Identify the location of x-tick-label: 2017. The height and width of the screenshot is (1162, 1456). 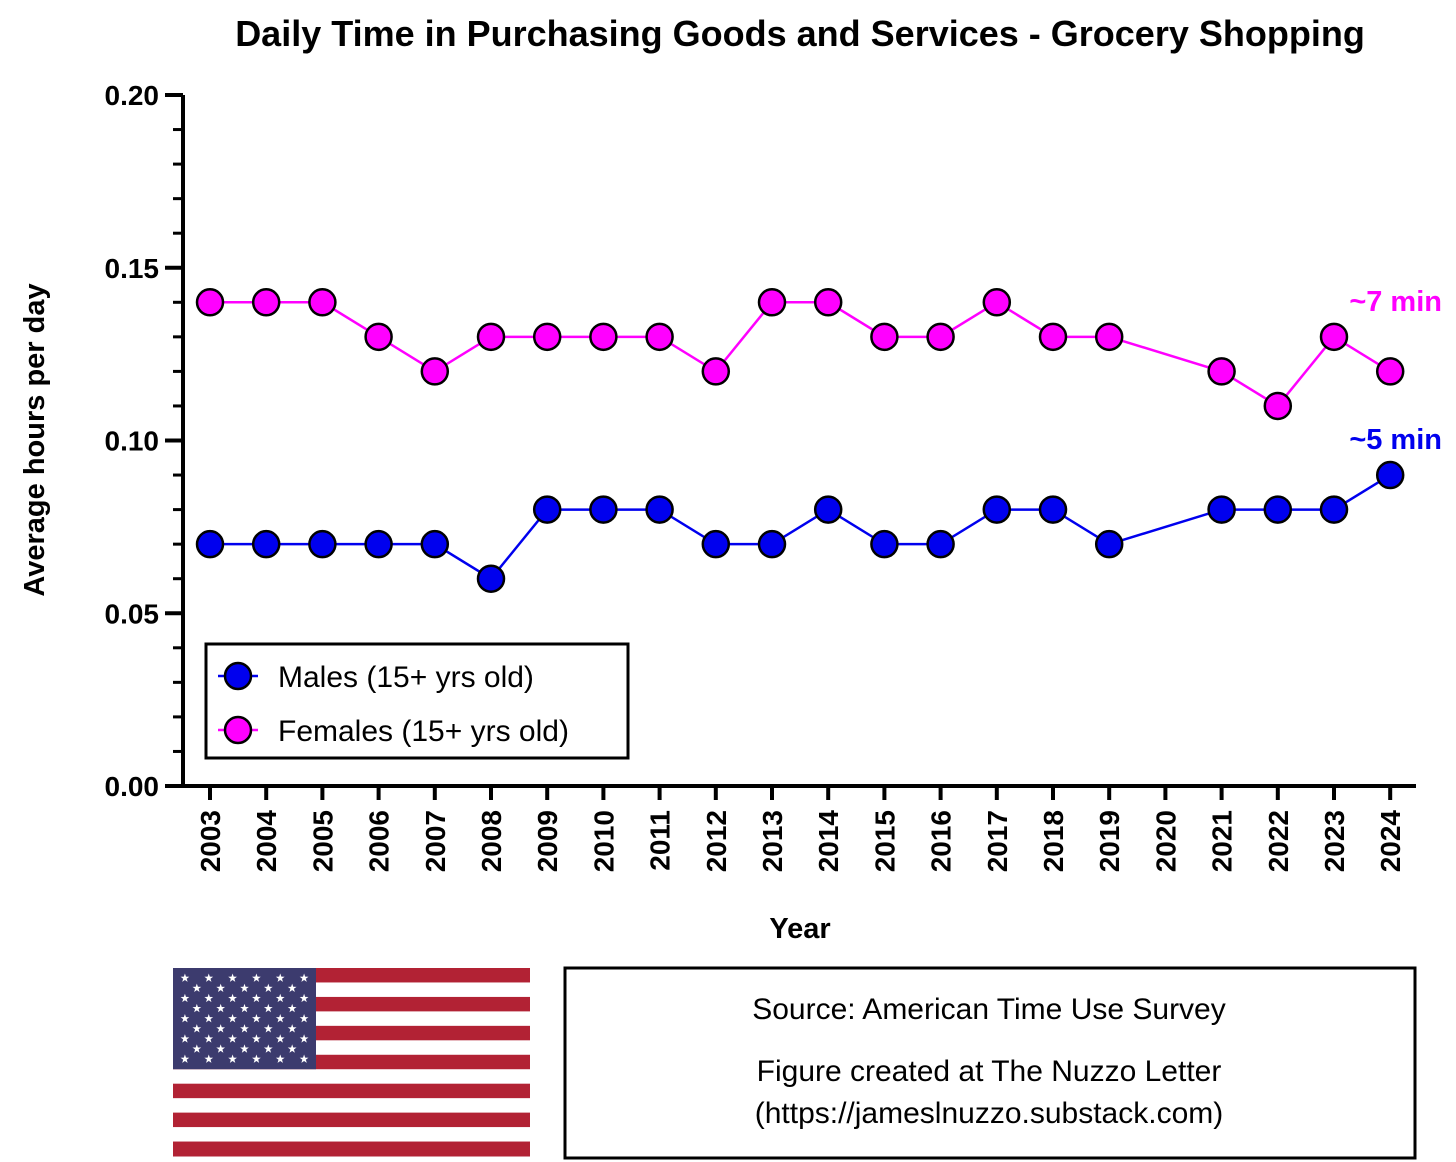
(997, 841).